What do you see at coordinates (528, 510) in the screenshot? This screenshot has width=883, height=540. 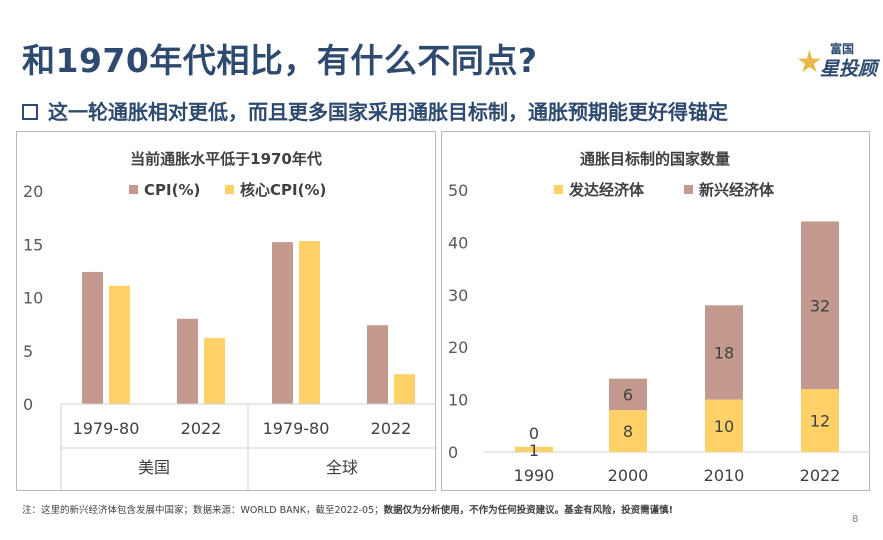 I see `footnote-disclaimer: 数据仅为分析使用，不作为任何投资建议。基金有风险，投资需谨慎!` at bounding box center [528, 510].